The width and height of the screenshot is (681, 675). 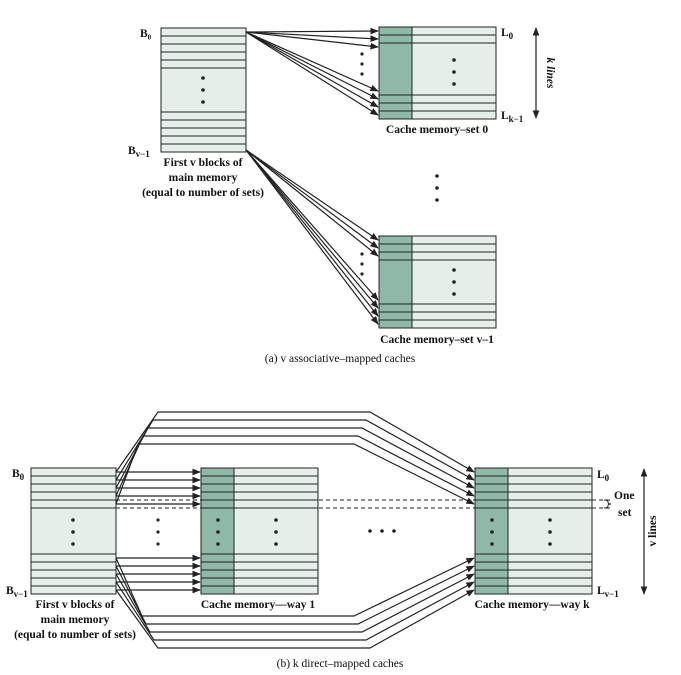 I want to click on arrow-gap-dots-b, so click(x=158, y=532).